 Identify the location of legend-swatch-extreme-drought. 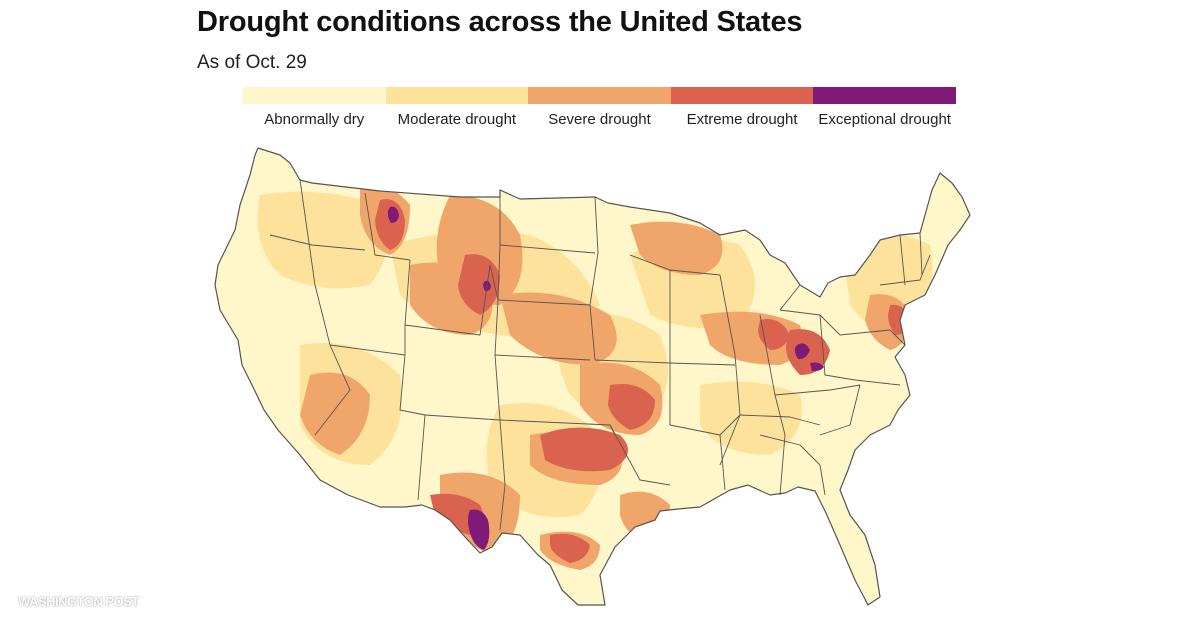
(742, 95).